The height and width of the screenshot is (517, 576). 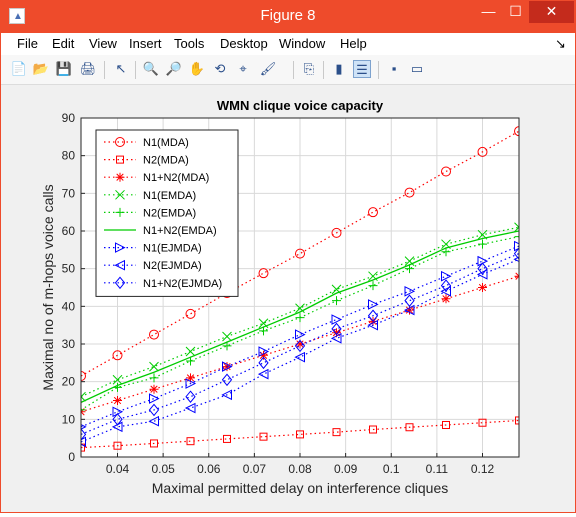 What do you see at coordinates (288, 70) in the screenshot?
I see `figure-toolbar: 📄 📂 💾 🖨 ↖ 🔍 🔎 ✋ ⟲ ⌖ 🖌 ⎘ ▮ ☰ ▪ ▭` at bounding box center [288, 70].